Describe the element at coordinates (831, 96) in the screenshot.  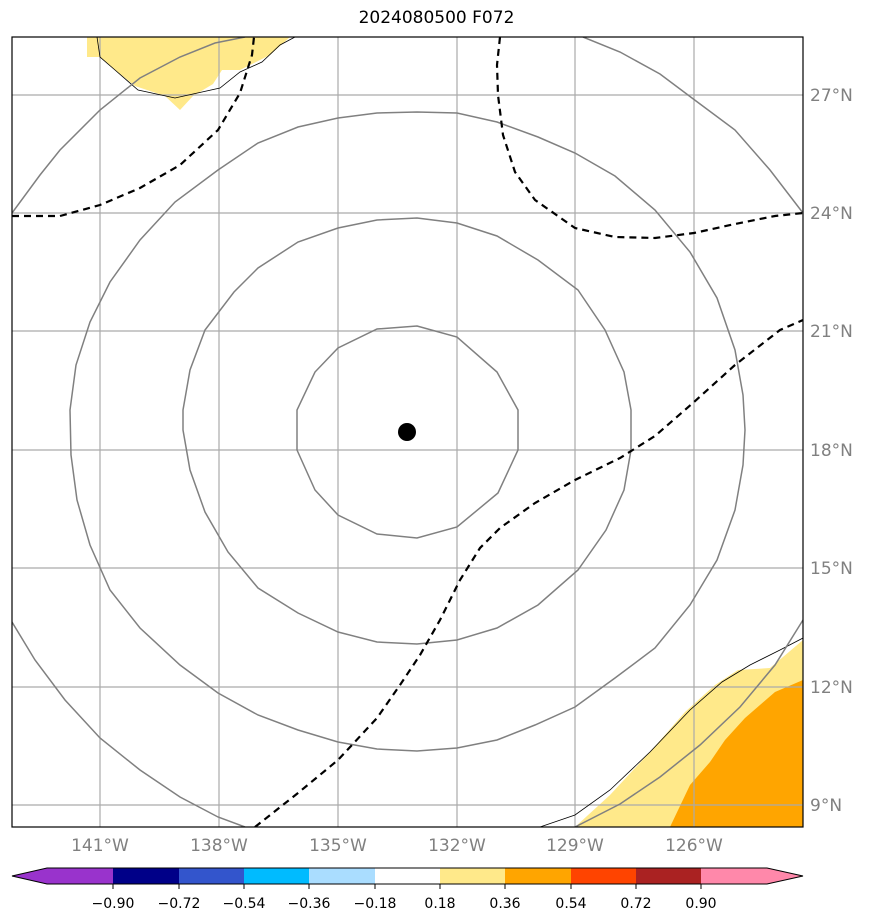
I see `lat-label: 27°N` at that location.